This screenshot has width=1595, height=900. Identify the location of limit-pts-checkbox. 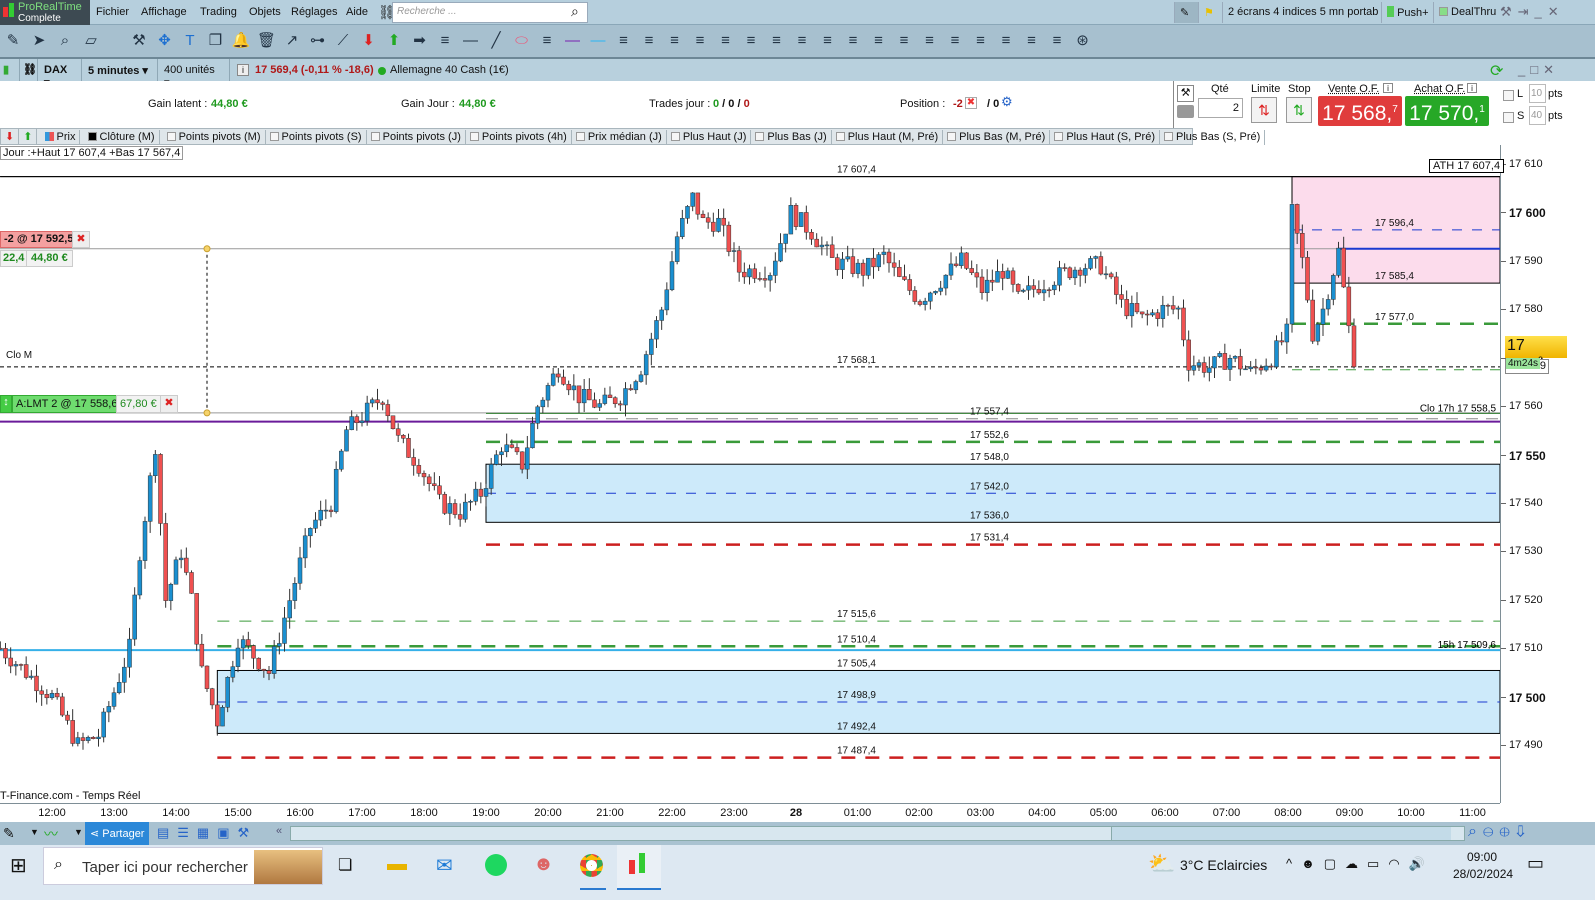
(1508, 95).